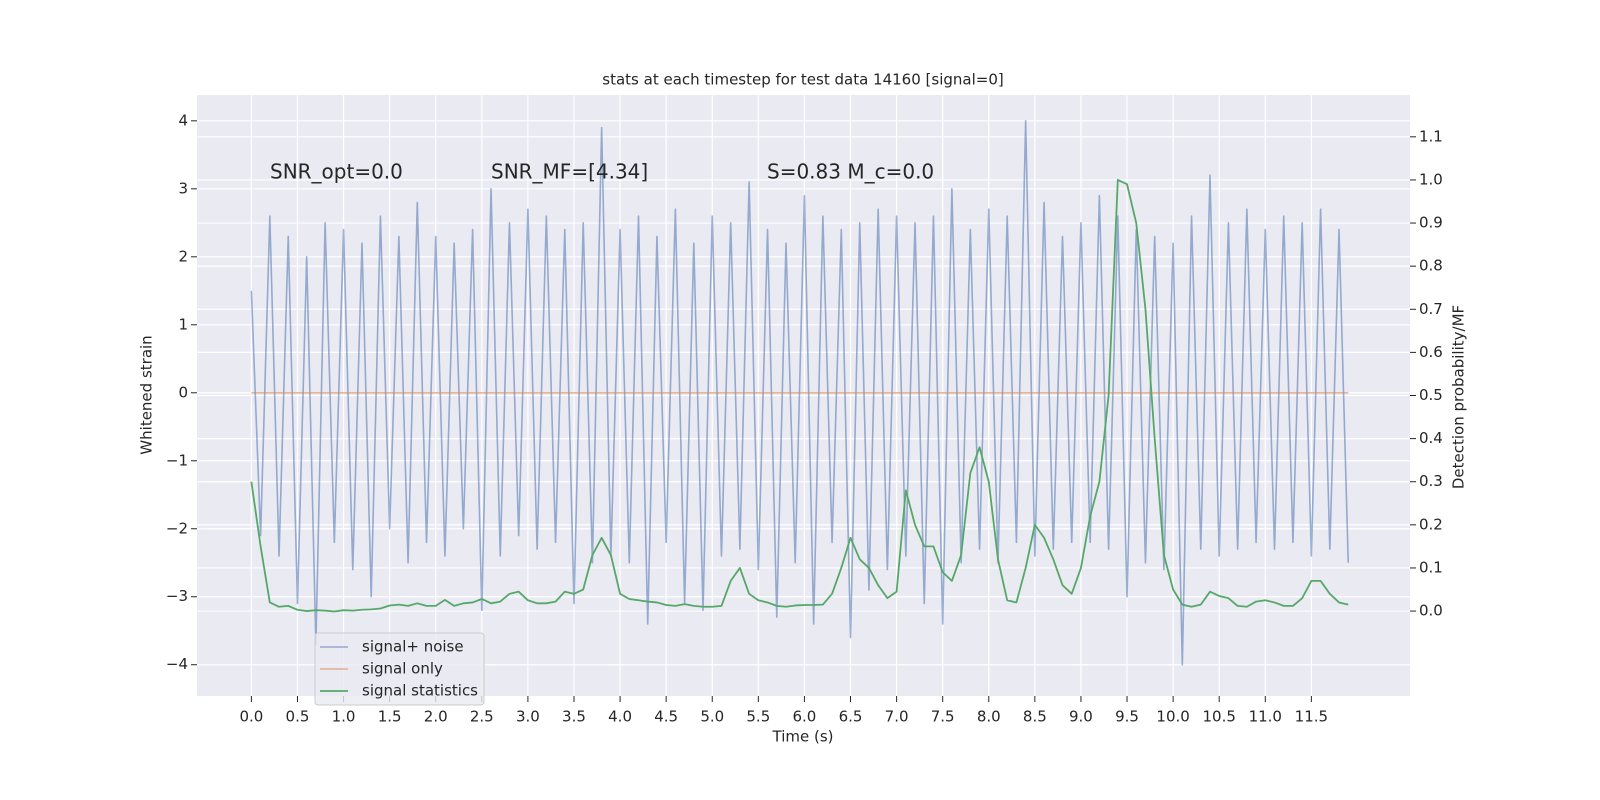 This screenshot has height=800, width=1600. What do you see at coordinates (620, 717) in the screenshot?
I see `x-tick-label: 4.0` at bounding box center [620, 717].